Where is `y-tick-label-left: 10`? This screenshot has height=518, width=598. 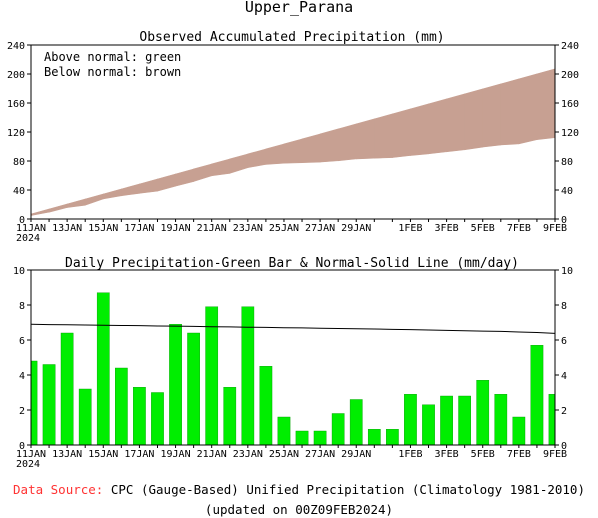
y-tick-label-left: 10 is located at coordinates (19, 271).